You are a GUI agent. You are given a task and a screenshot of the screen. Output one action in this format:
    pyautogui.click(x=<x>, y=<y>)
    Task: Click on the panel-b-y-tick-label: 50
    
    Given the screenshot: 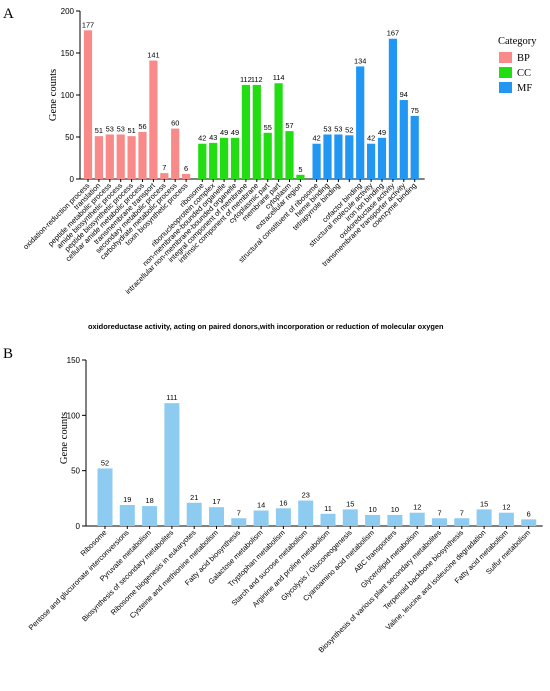 What is the action you would take?
    pyautogui.click(x=75, y=471)
    